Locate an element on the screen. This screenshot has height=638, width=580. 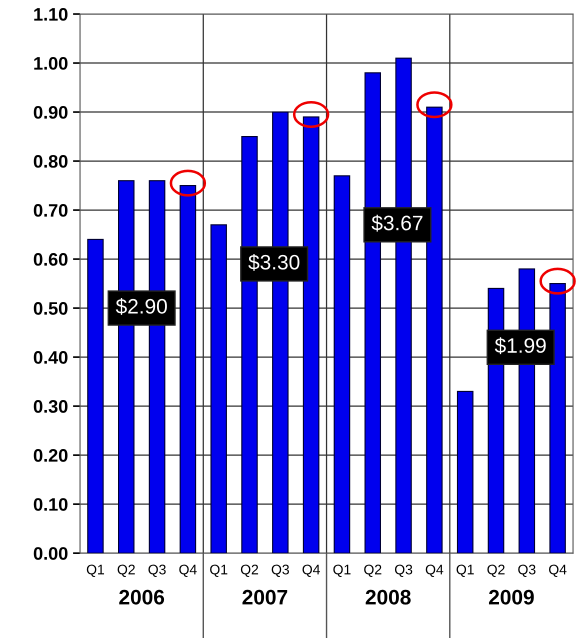
y-tick-label: 0.20 is located at coordinates (51, 455).